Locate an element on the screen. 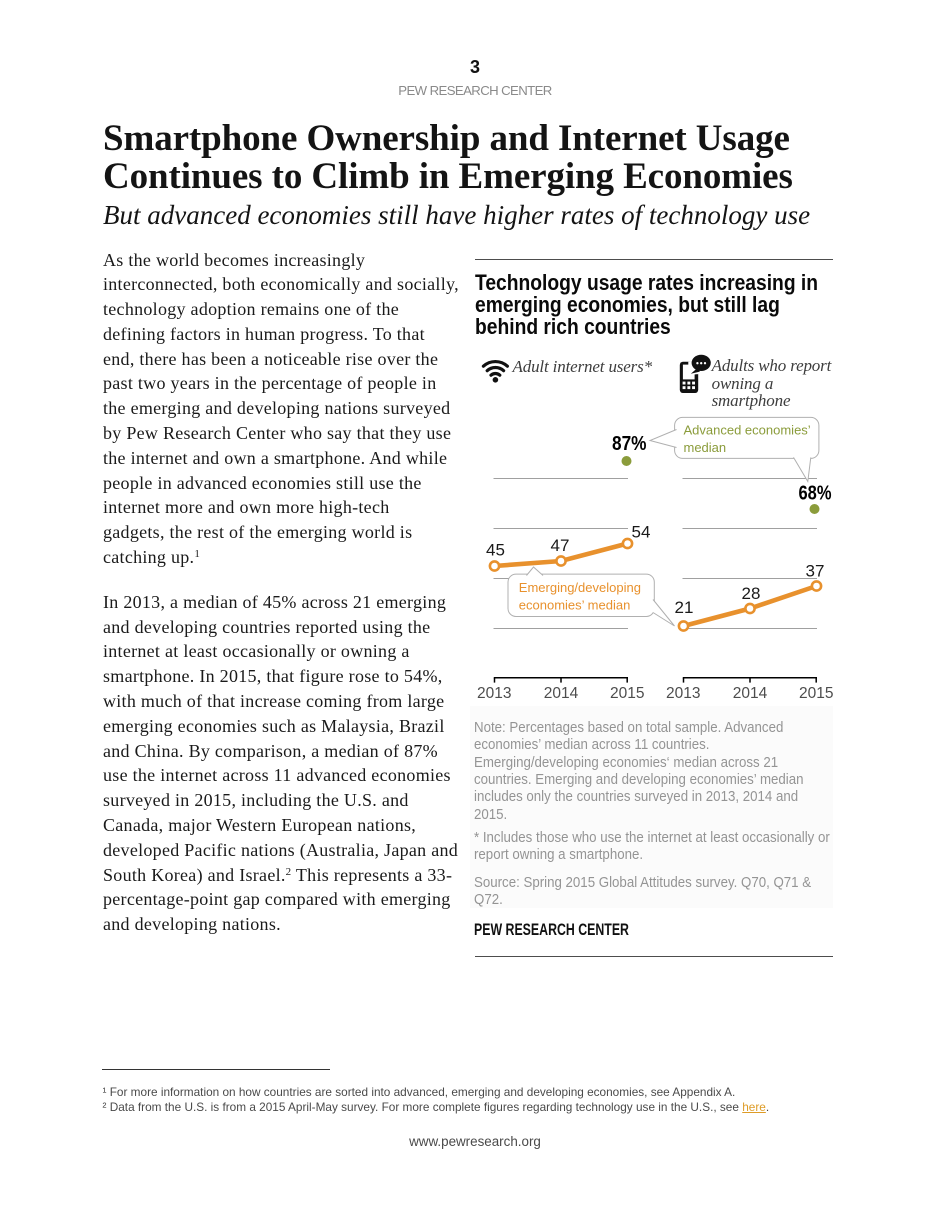 The height and width of the screenshot is (1230, 950). svg-text: Advanced economies’ is located at coordinates (747, 430).